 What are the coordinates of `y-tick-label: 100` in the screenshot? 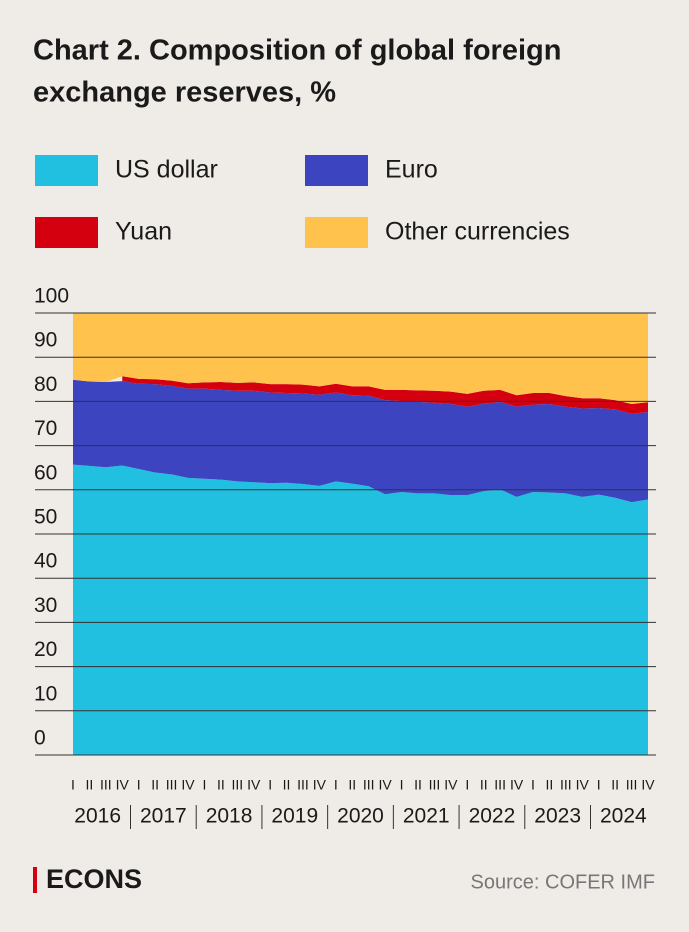 It's located at (51, 296).